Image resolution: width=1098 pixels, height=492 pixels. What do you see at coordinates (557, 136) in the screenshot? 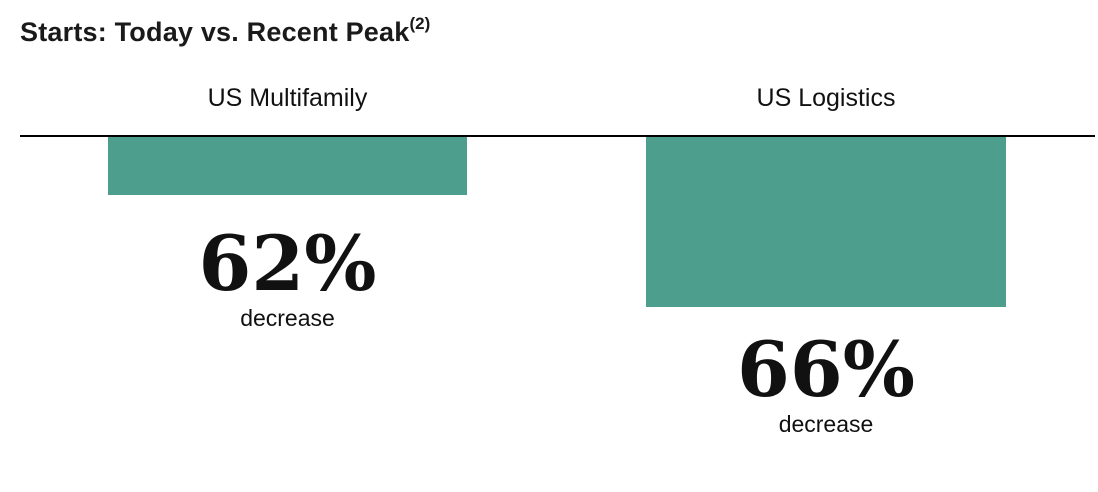
I see `baseline-axis` at bounding box center [557, 136].